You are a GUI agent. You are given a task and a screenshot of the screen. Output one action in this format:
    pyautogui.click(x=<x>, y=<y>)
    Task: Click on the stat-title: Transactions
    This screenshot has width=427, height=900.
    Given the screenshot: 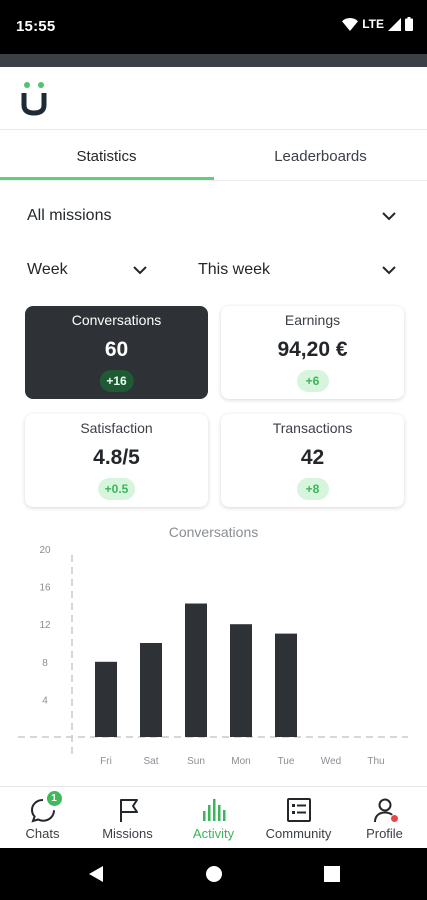 What is the action you would take?
    pyautogui.click(x=312, y=428)
    